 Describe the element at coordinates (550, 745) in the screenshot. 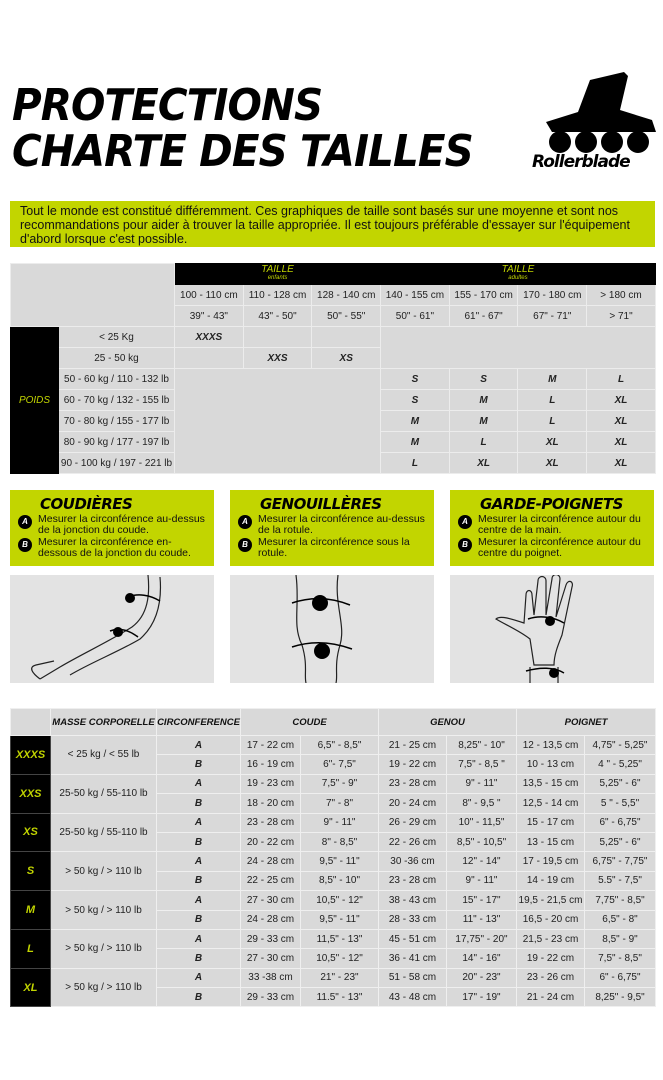

I see `measurement-cell: 12 - 13,5 cm` at that location.